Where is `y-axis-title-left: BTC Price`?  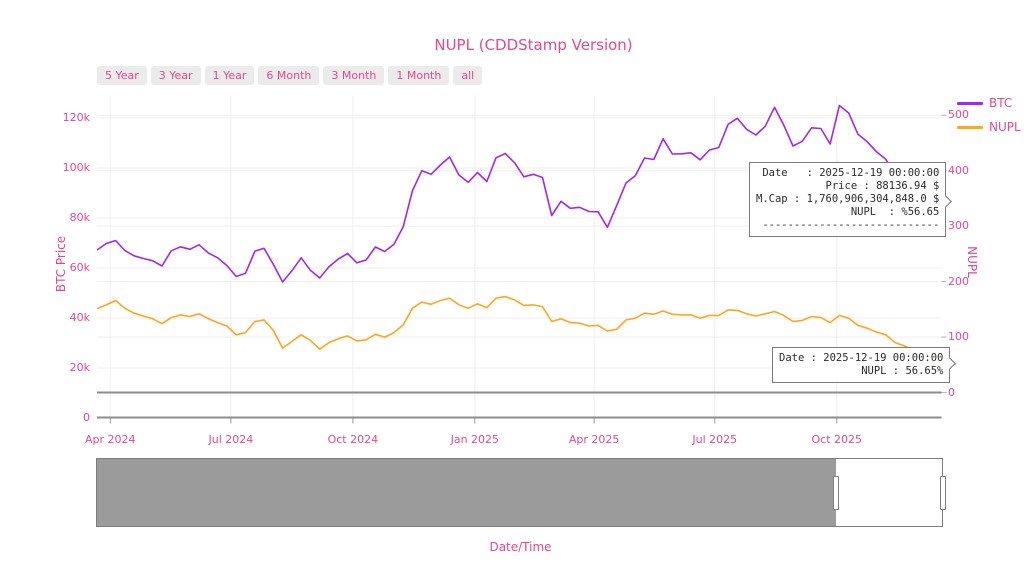
y-axis-title-left: BTC Price is located at coordinates (61, 264).